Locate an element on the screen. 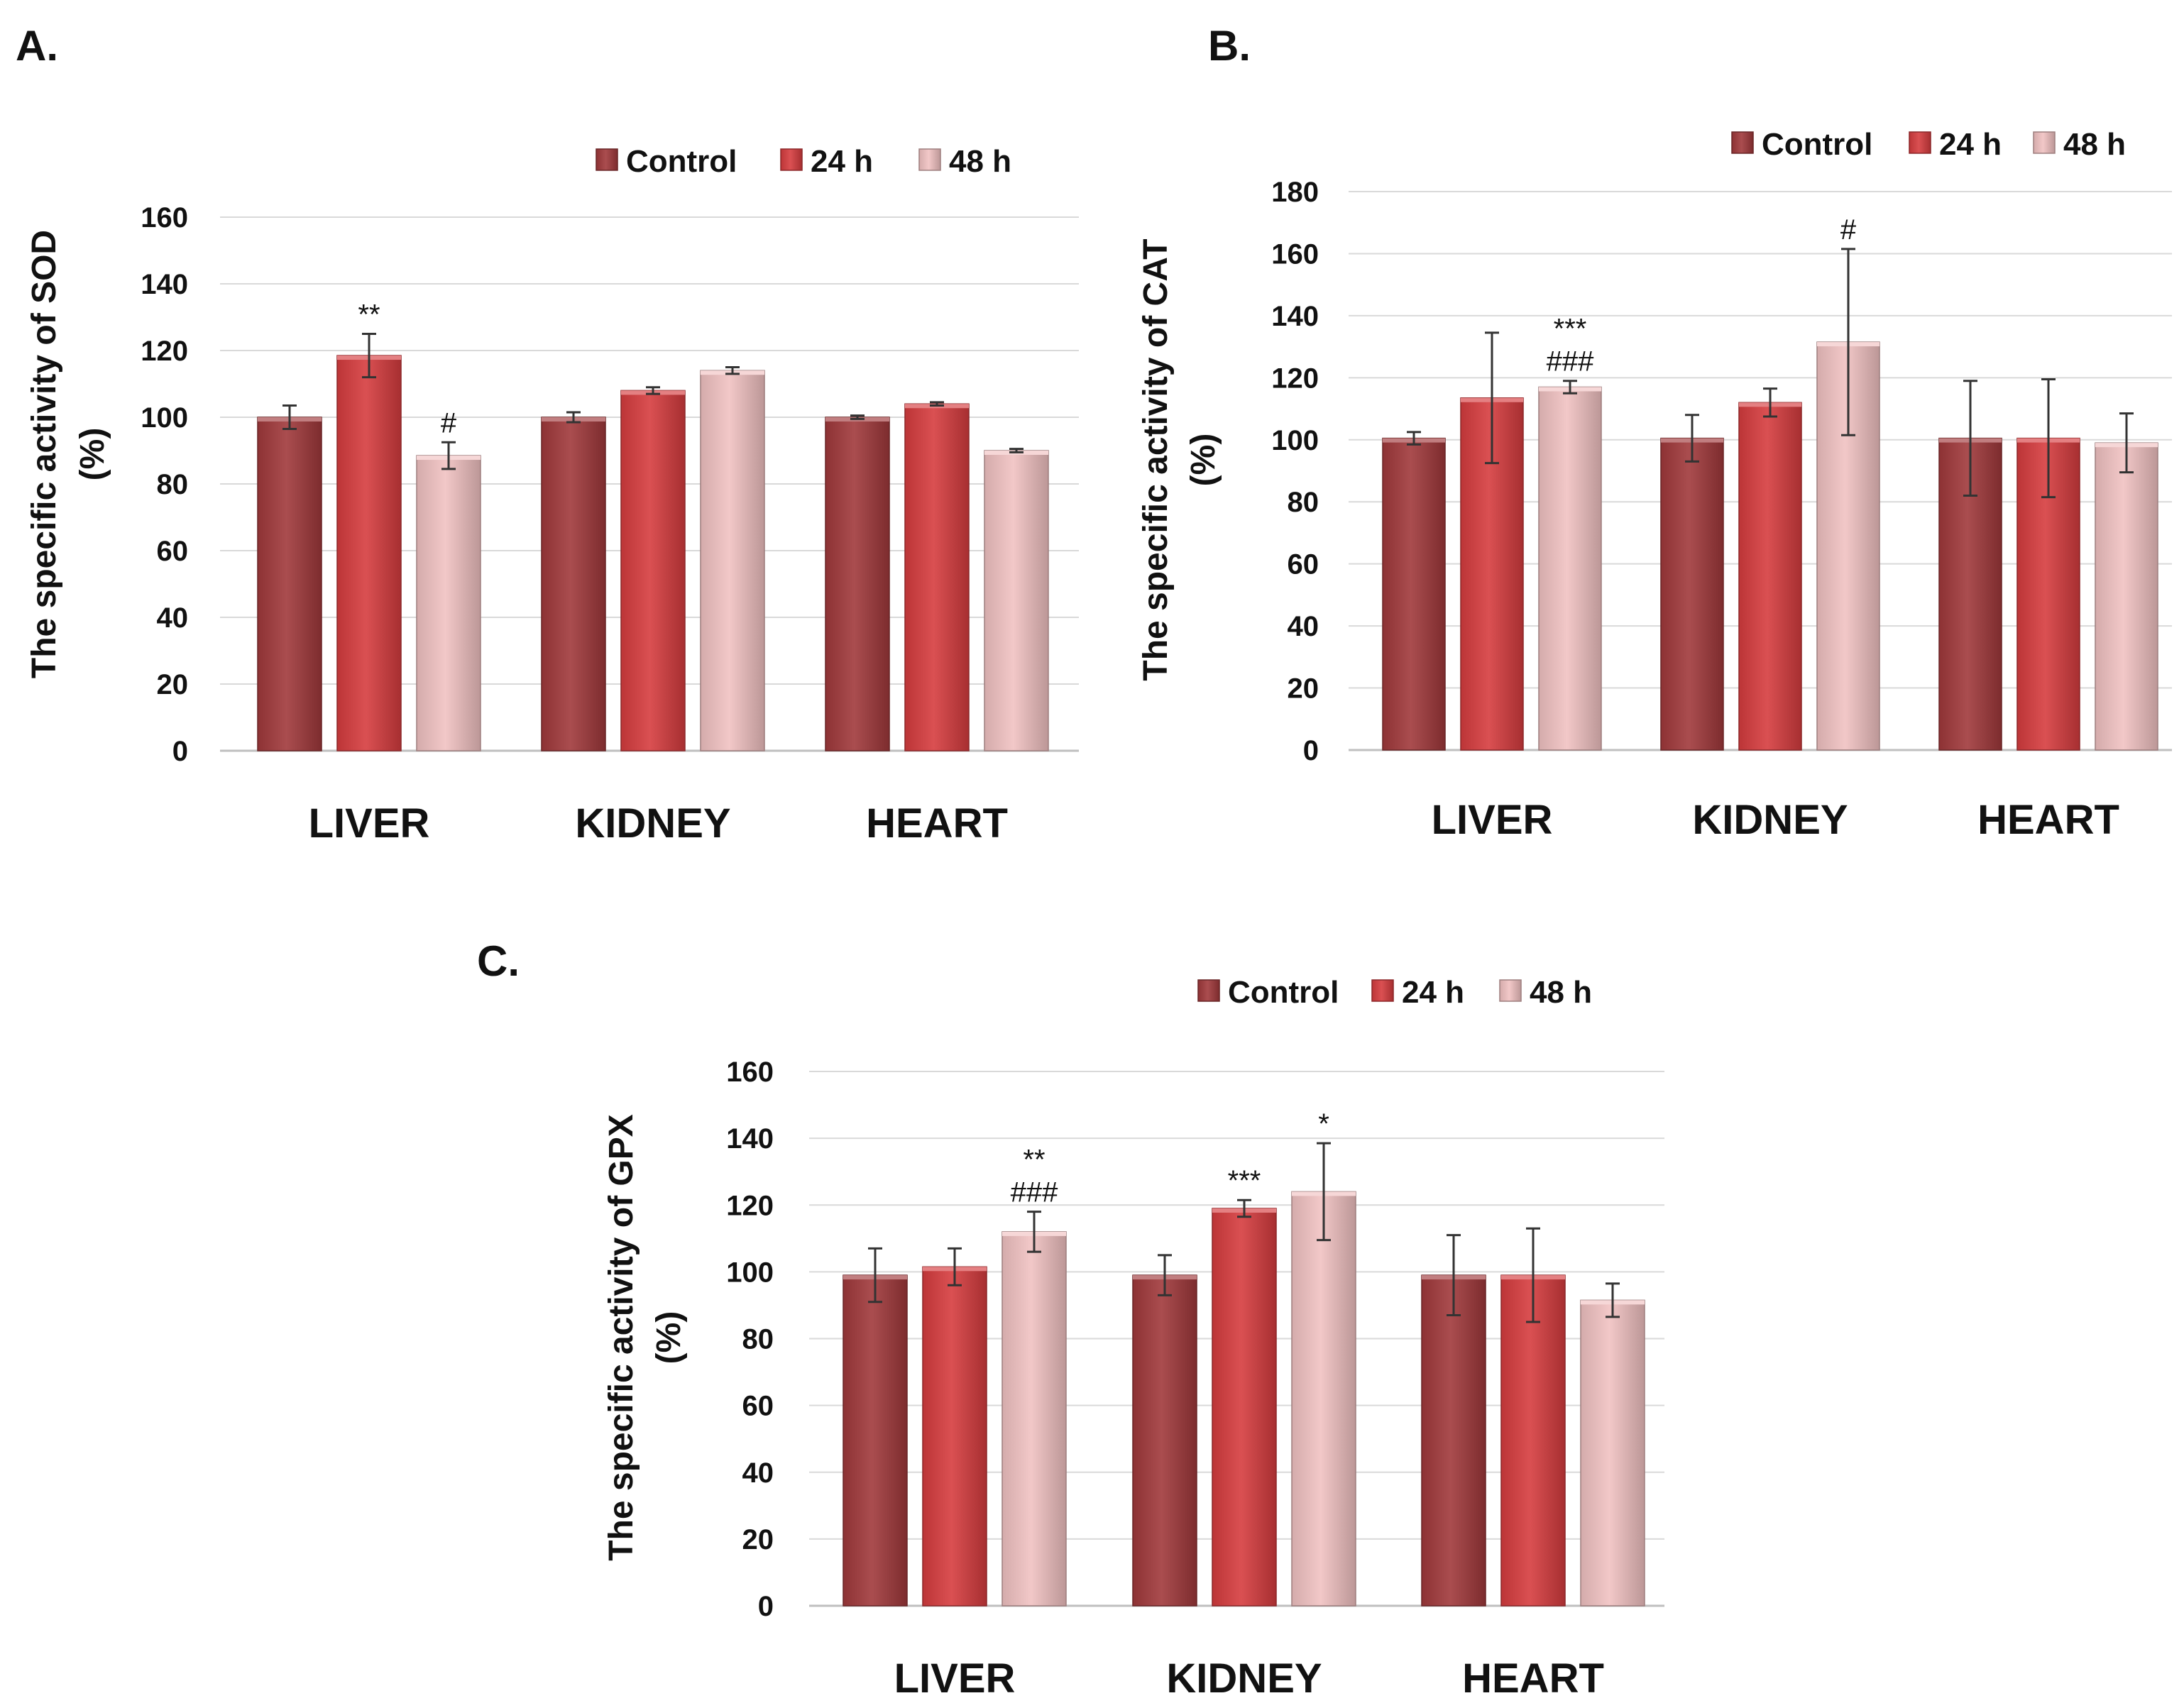 This screenshot has width=2184, height=1703. y-axis-label: The specific activity of CAT is located at coordinates (1156, 459).